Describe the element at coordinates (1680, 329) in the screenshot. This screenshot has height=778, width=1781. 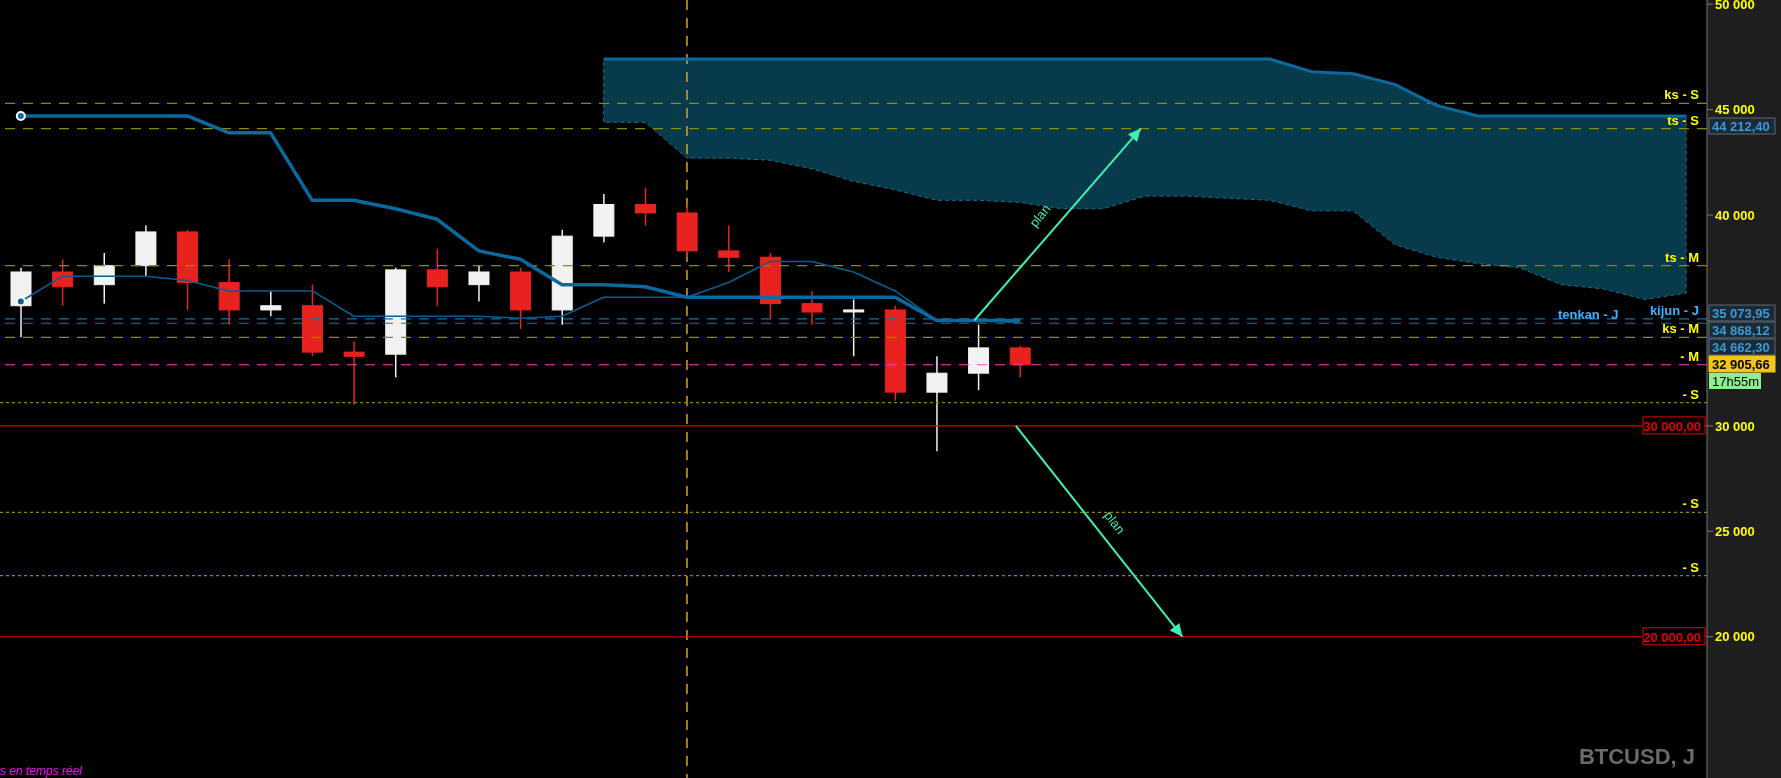
I see `ref-line-label: ks - M` at that location.